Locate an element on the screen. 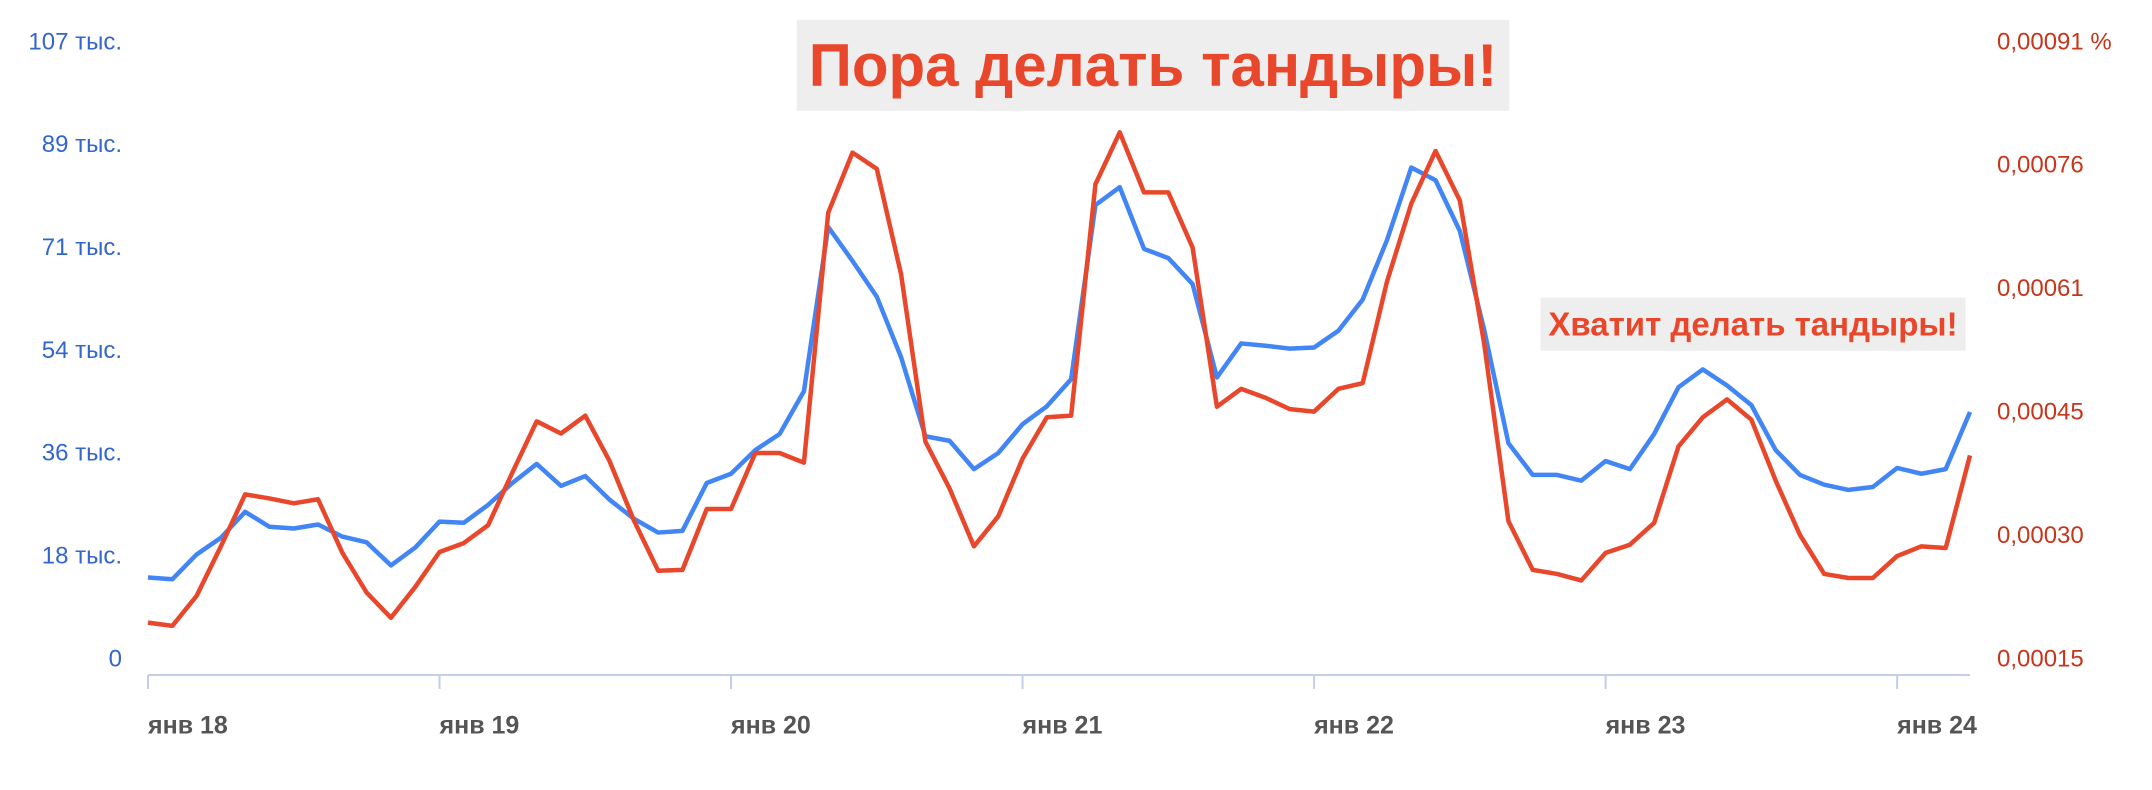  annotation-bg is located at coordinates (1753, 324).